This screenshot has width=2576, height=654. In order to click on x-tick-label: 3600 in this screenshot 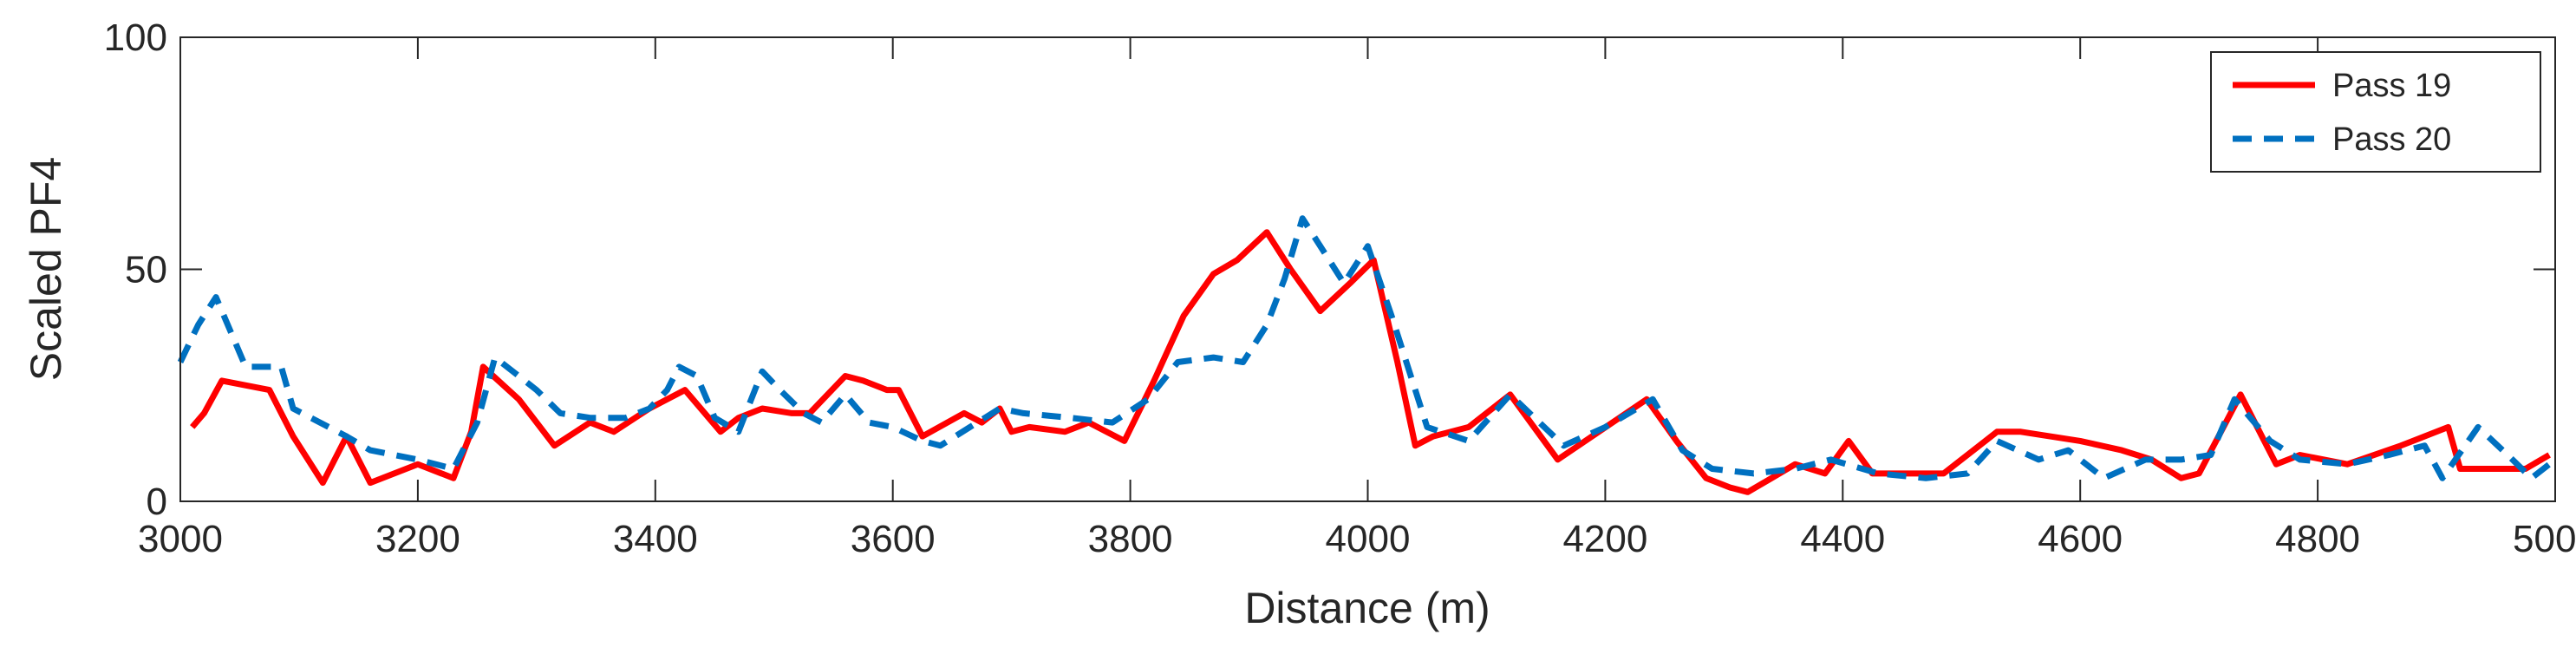, I will do `click(893, 539)`.